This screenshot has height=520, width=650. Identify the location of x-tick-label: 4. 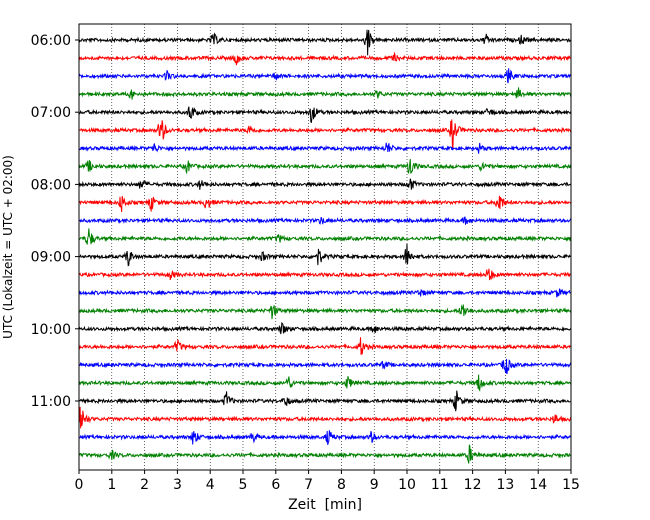
(210, 485).